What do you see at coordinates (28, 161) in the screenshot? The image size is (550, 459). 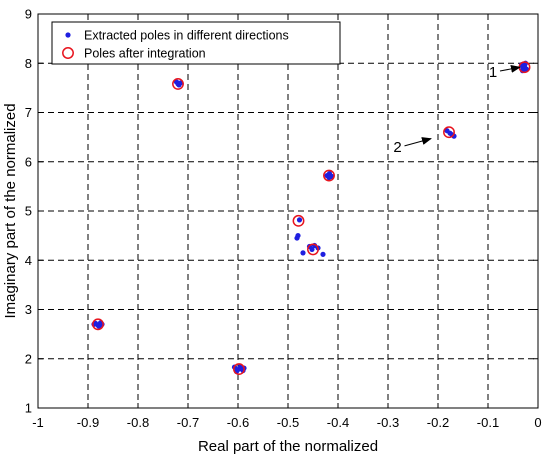 I see `y-tick-label: 6` at bounding box center [28, 161].